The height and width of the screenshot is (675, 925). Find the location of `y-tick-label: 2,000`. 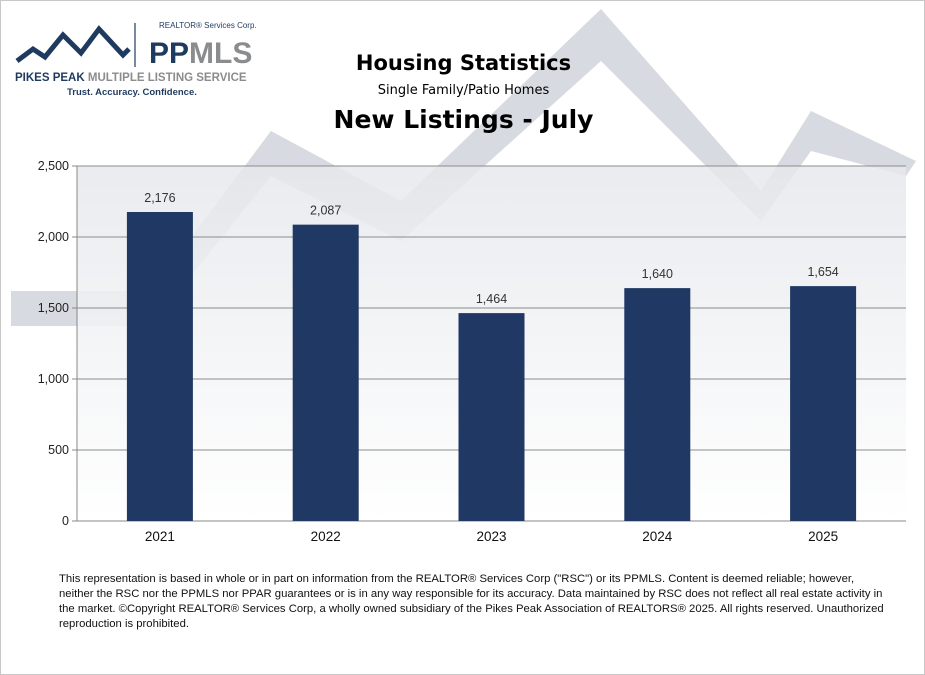

y-tick-label: 2,000 is located at coordinates (53, 237).